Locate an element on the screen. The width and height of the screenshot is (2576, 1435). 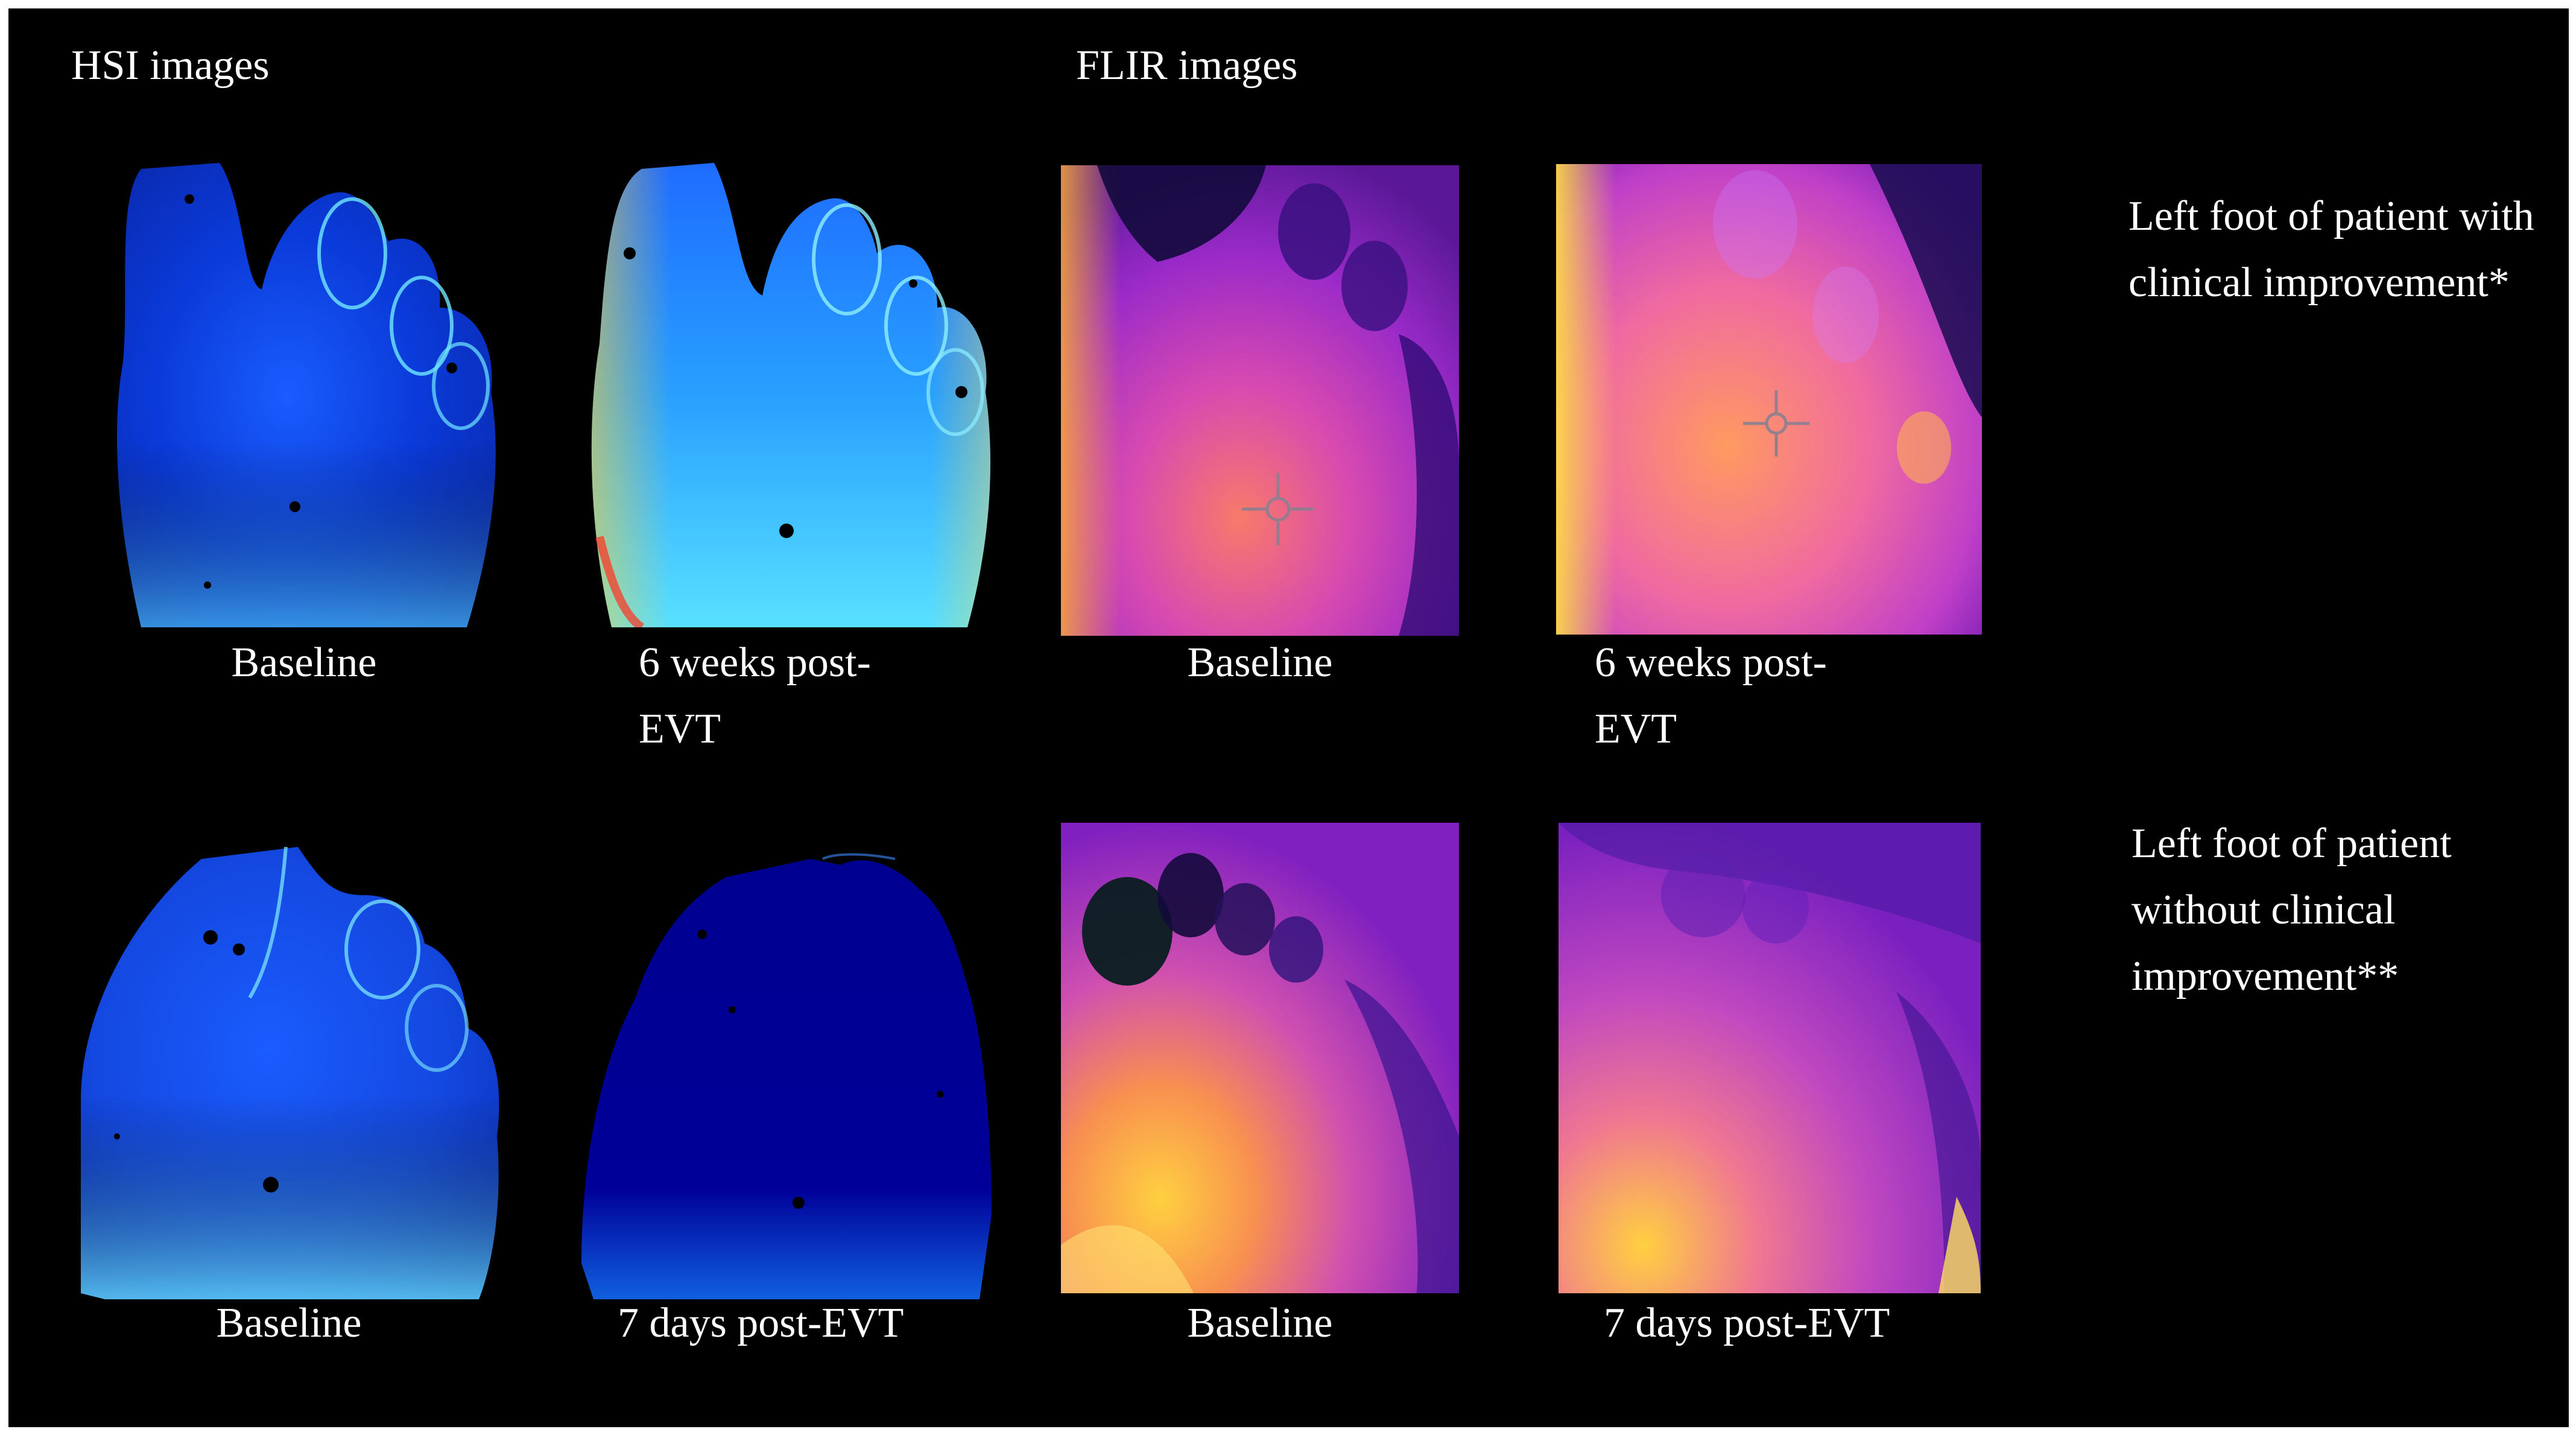
hsi-baseline-image-row1 is located at coordinates (304, 395).